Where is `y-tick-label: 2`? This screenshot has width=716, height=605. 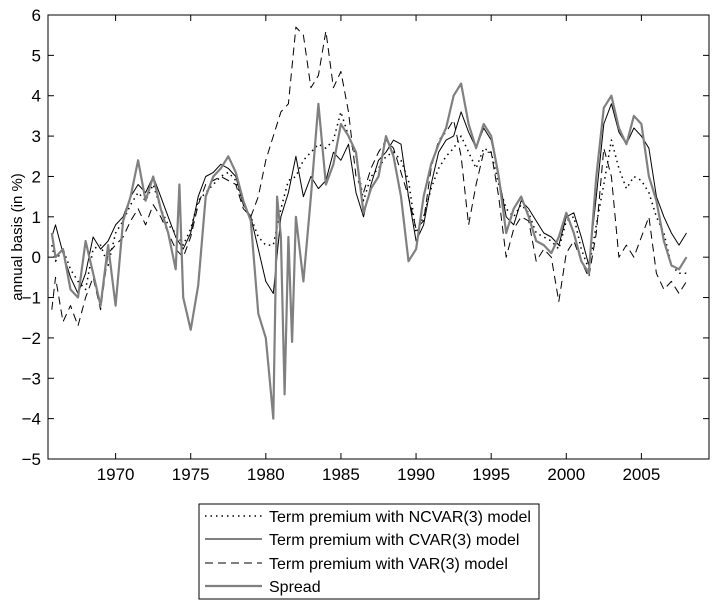 y-tick-label: 2 is located at coordinates (36, 176).